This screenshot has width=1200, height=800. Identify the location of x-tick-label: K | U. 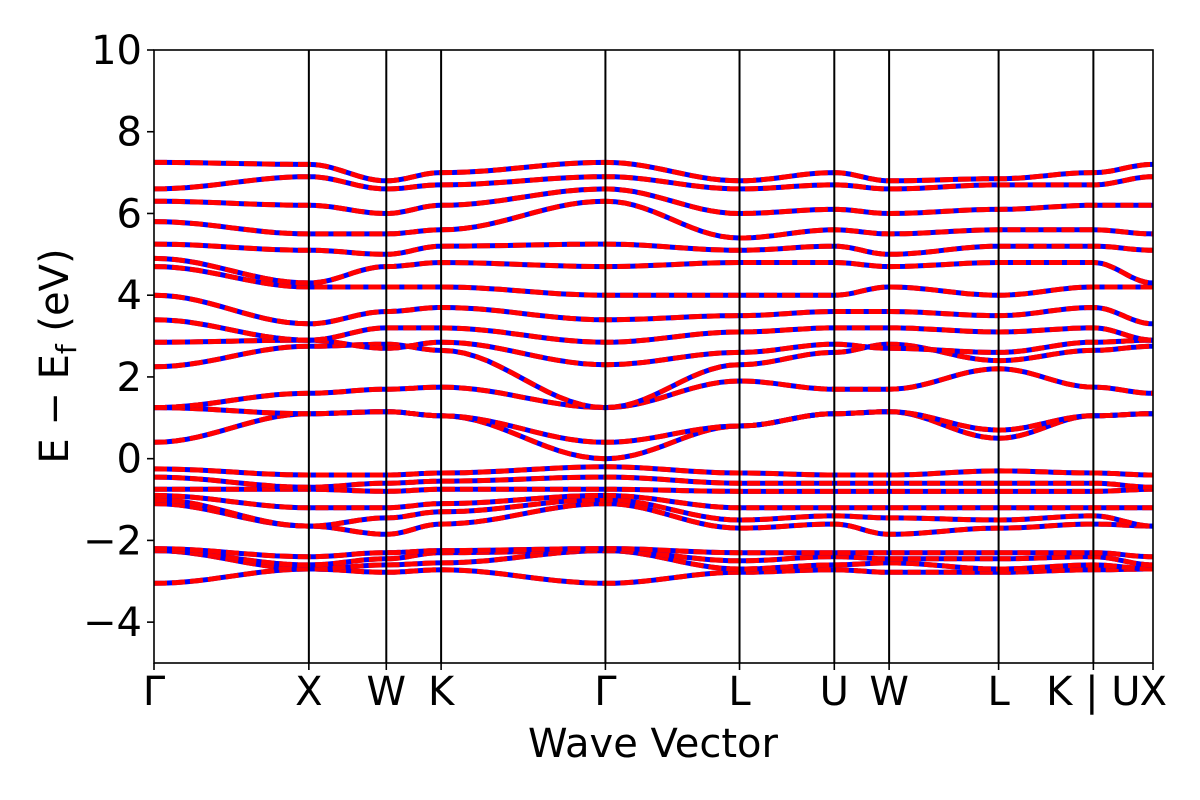
(1093, 692).